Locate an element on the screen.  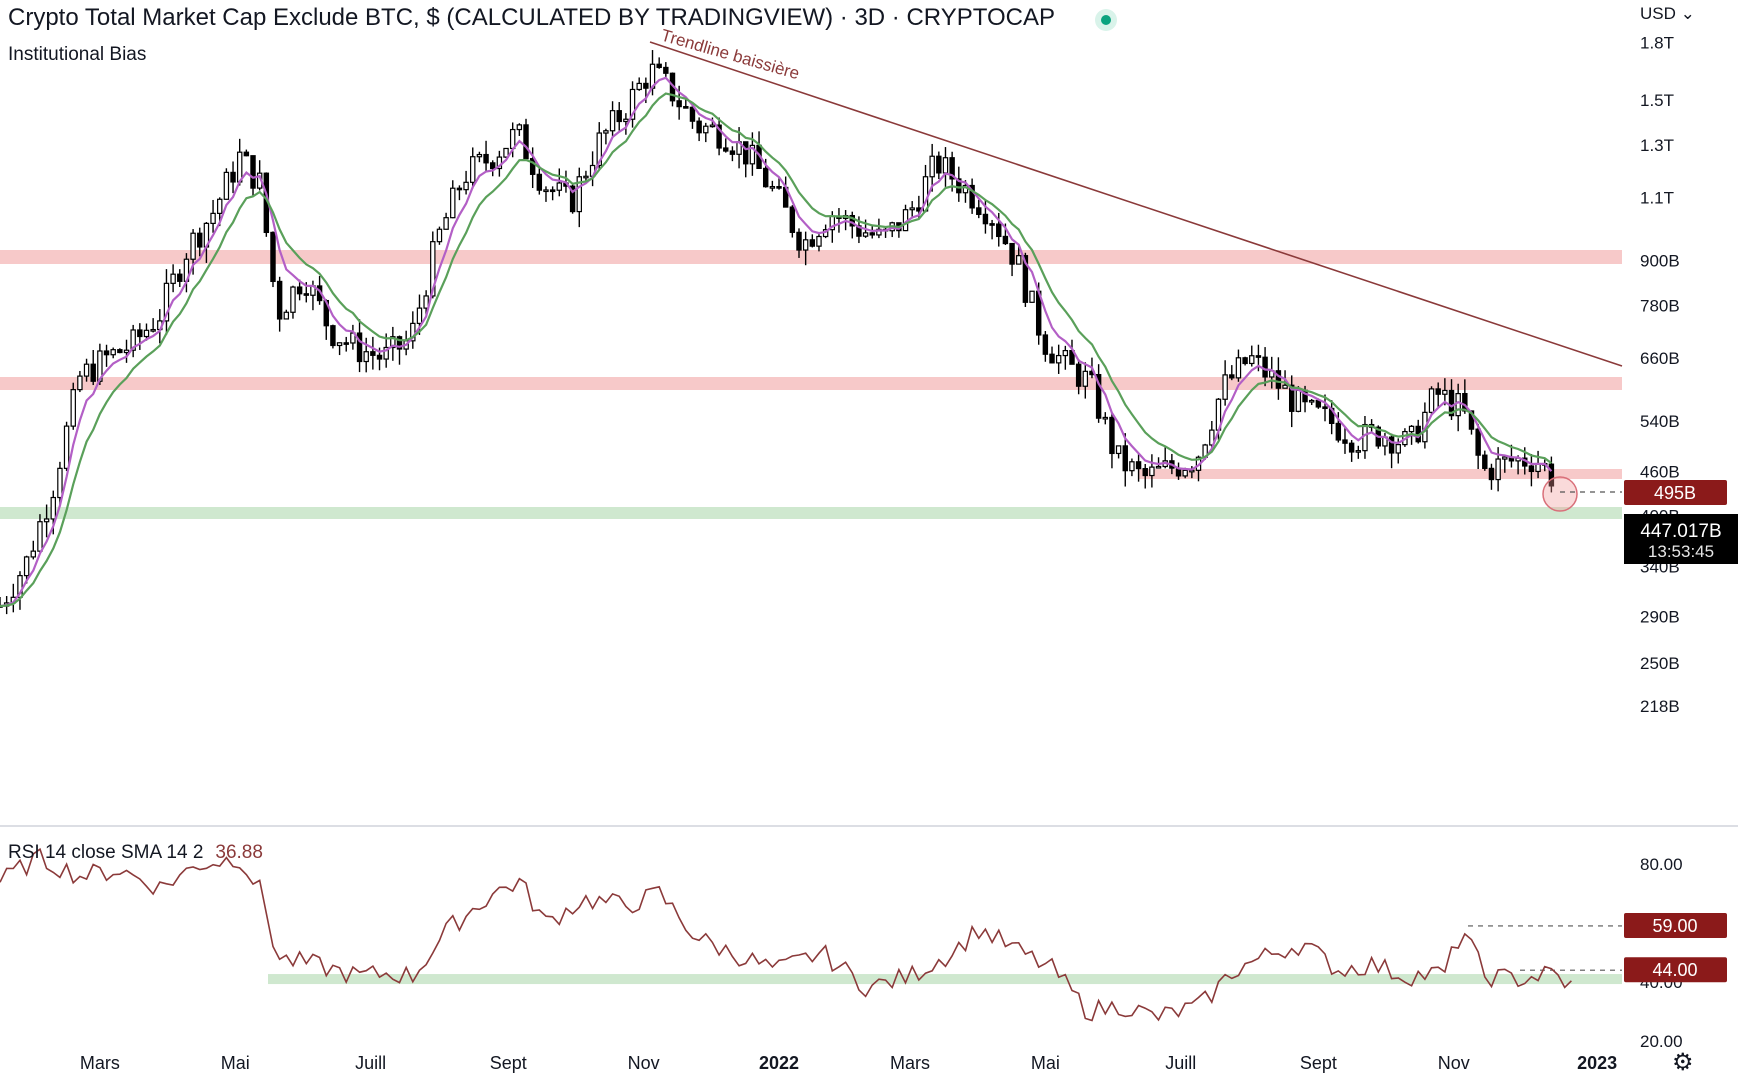
rsi-level-label: 44.00 is located at coordinates (1674, 970).